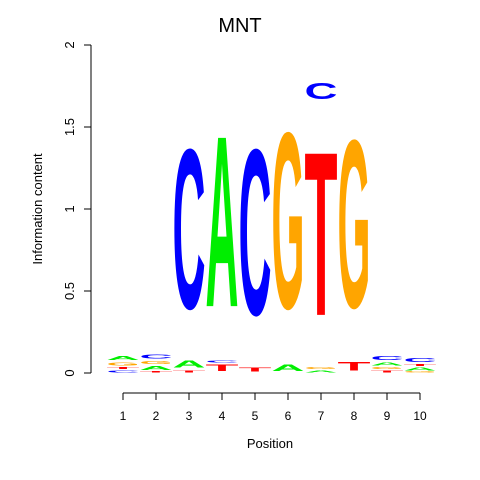 The width and height of the screenshot is (480, 480). Describe the element at coordinates (156, 416) in the screenshot. I see `x-tick-label: 2` at that location.